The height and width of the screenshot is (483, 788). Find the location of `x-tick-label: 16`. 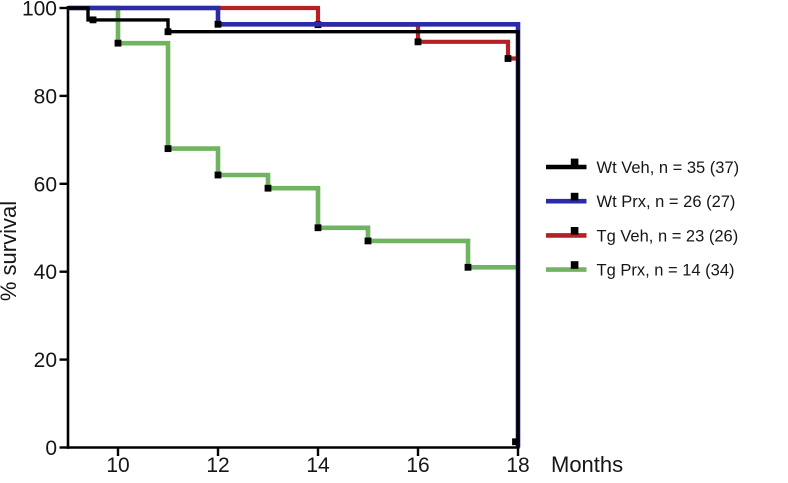

x-tick-label: 16 is located at coordinates (417, 465).